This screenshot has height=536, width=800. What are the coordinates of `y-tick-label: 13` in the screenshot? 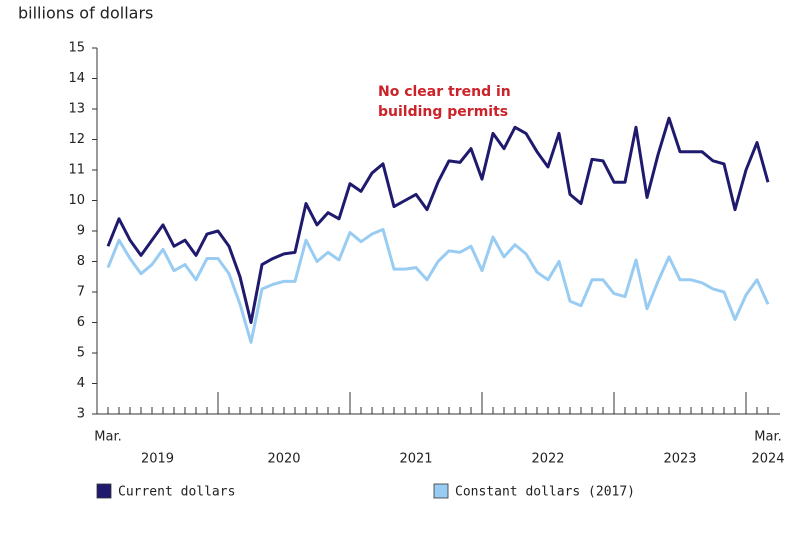 It's located at (76, 109).